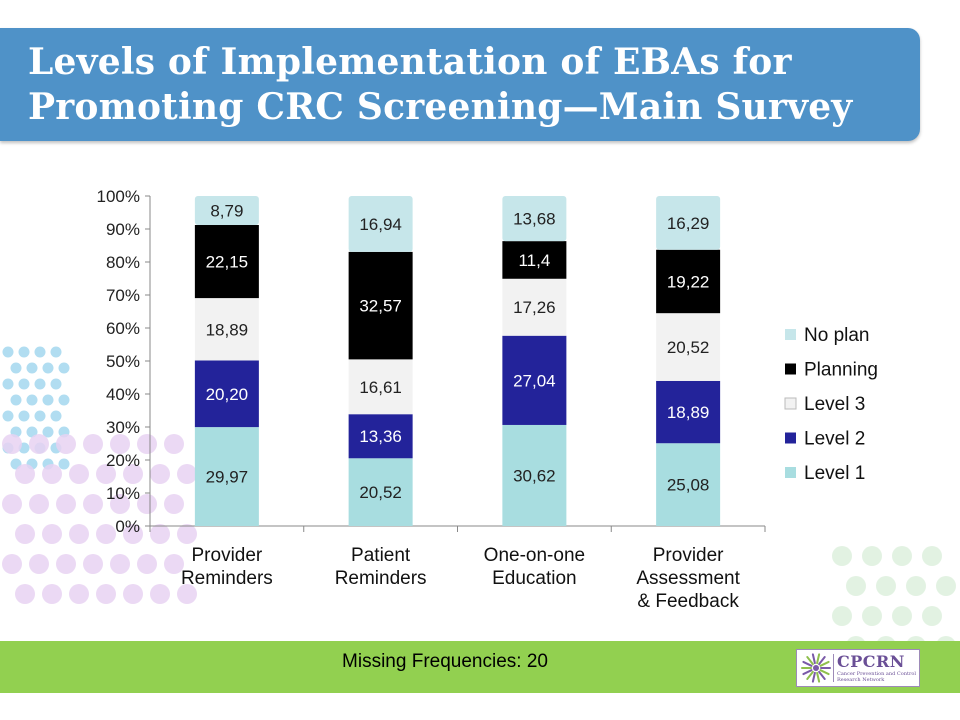 The width and height of the screenshot is (960, 720). I want to click on data-label: 25,08, so click(688, 485).